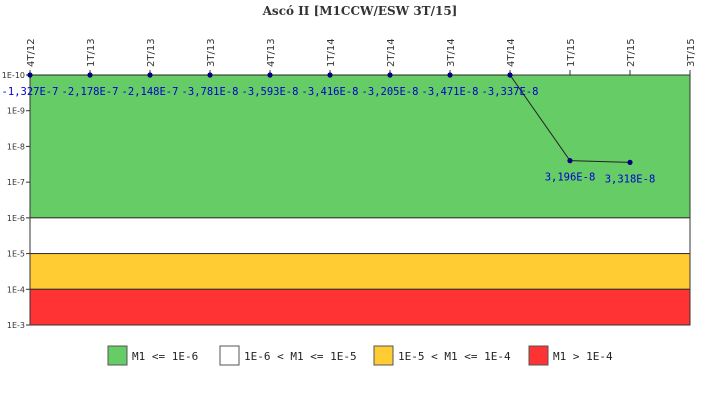  What do you see at coordinates (583, 356) in the screenshot?
I see `legend-label: M1 > 1E-4` at bounding box center [583, 356].